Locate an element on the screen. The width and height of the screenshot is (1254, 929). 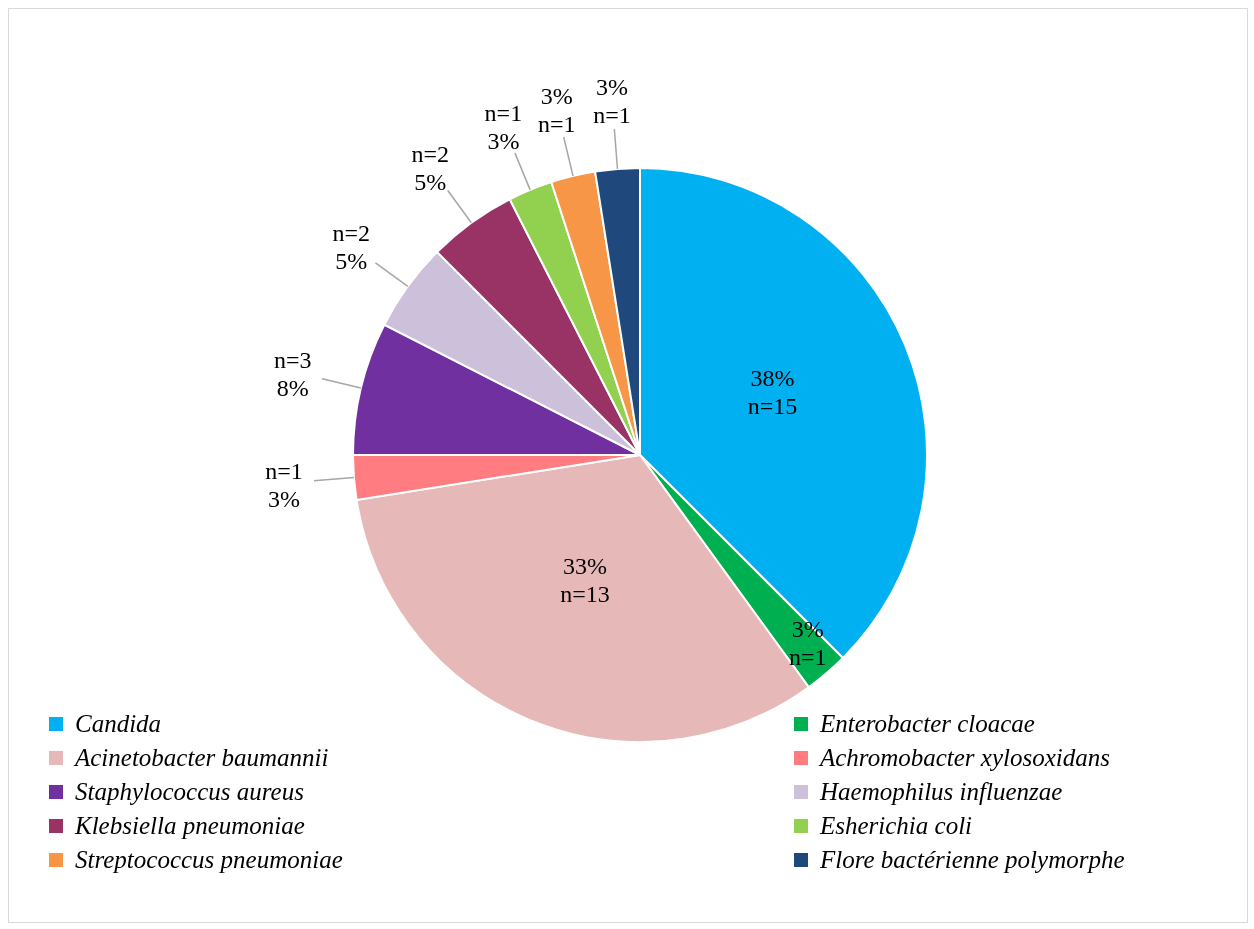
legend-label: Achromobacter xylosoxidans is located at coordinates (965, 758).